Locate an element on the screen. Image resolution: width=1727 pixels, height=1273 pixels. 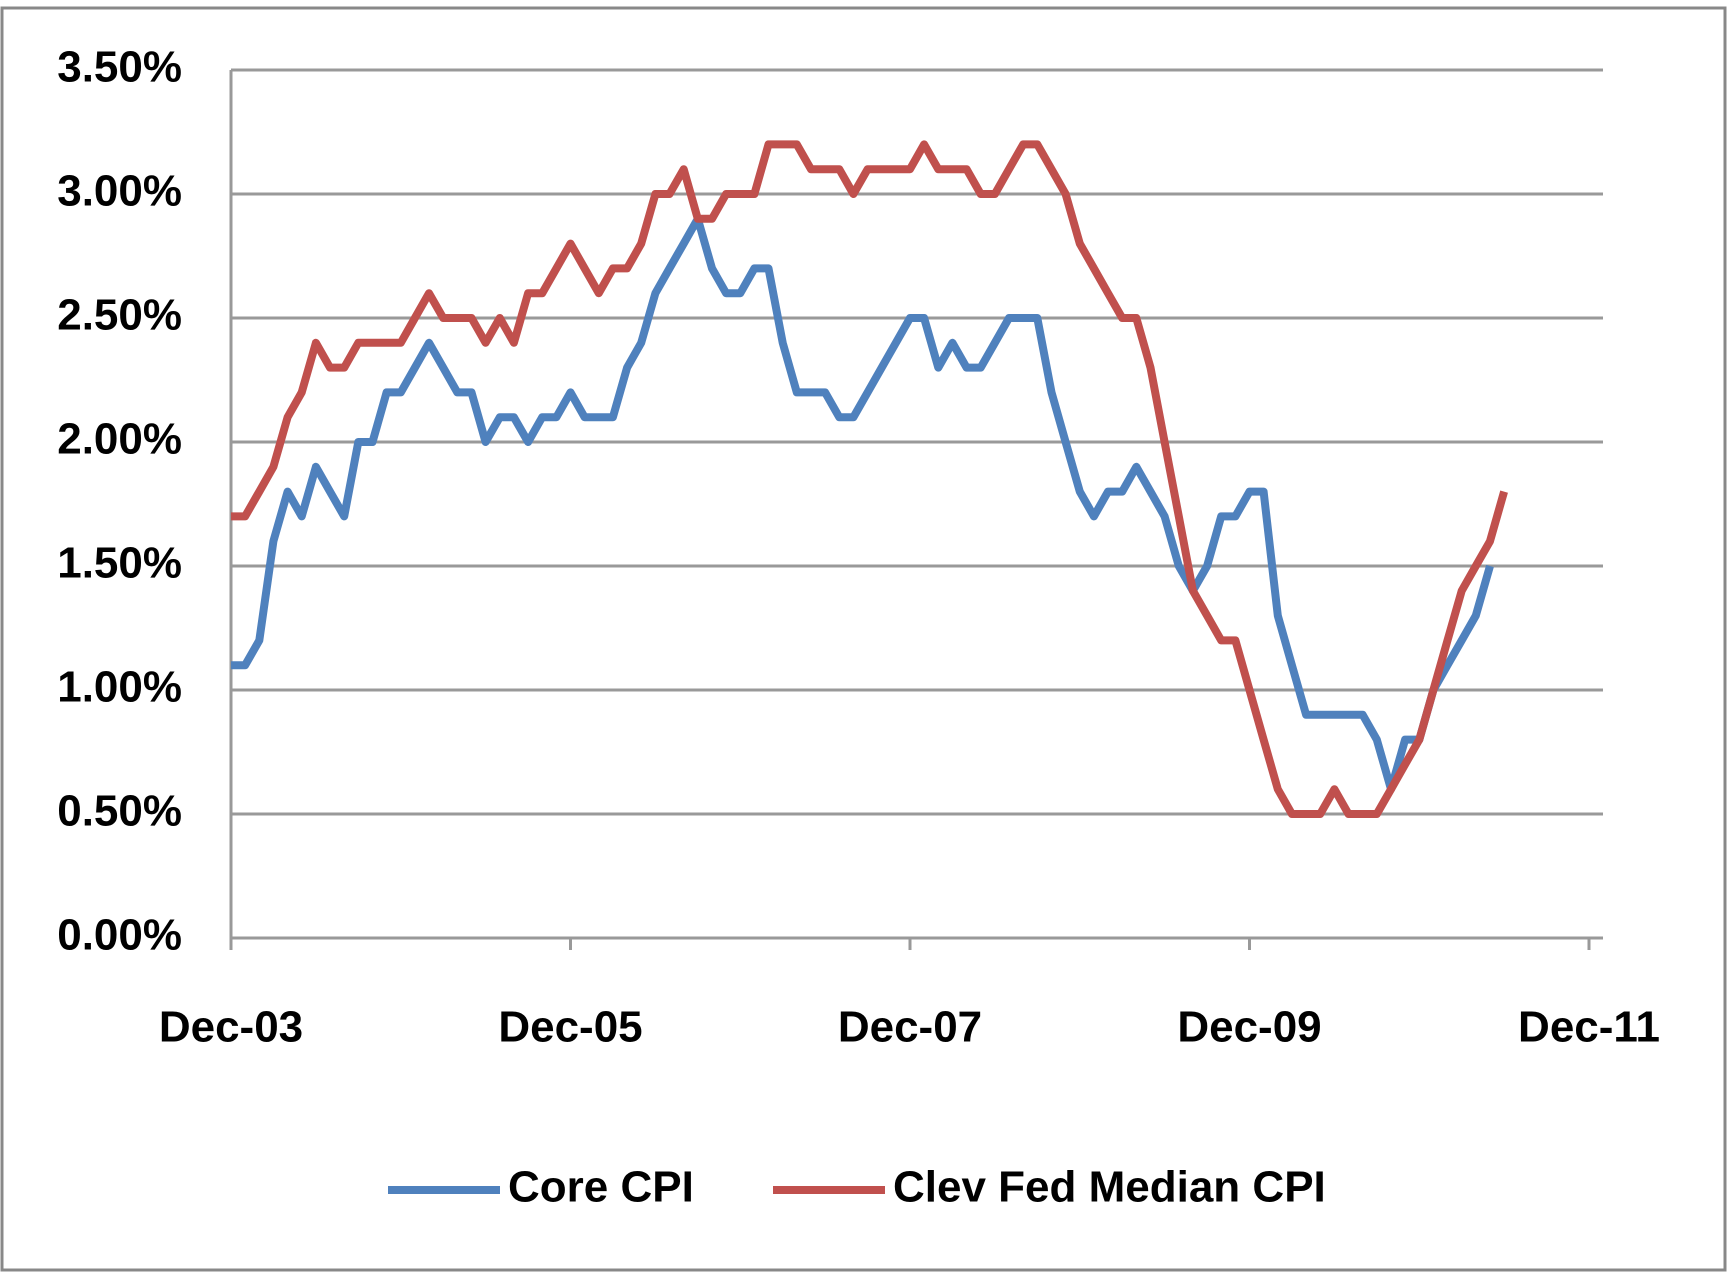
y-tick-label: 1.00% is located at coordinates (119, 687).